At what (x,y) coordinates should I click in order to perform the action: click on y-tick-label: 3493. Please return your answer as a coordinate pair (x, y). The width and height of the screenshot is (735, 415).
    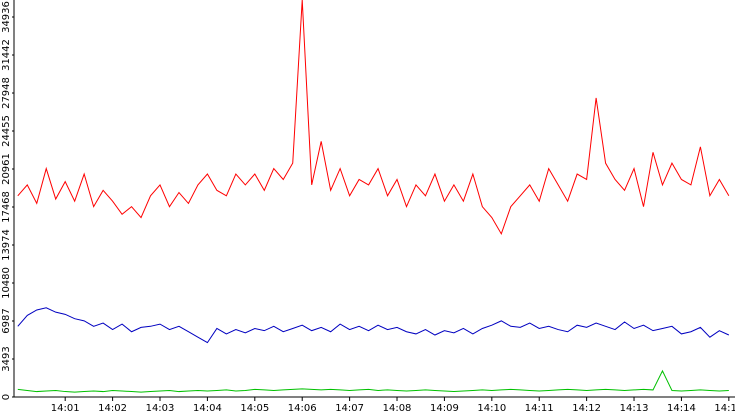
    Looking at the image, I should click on (6, 358).